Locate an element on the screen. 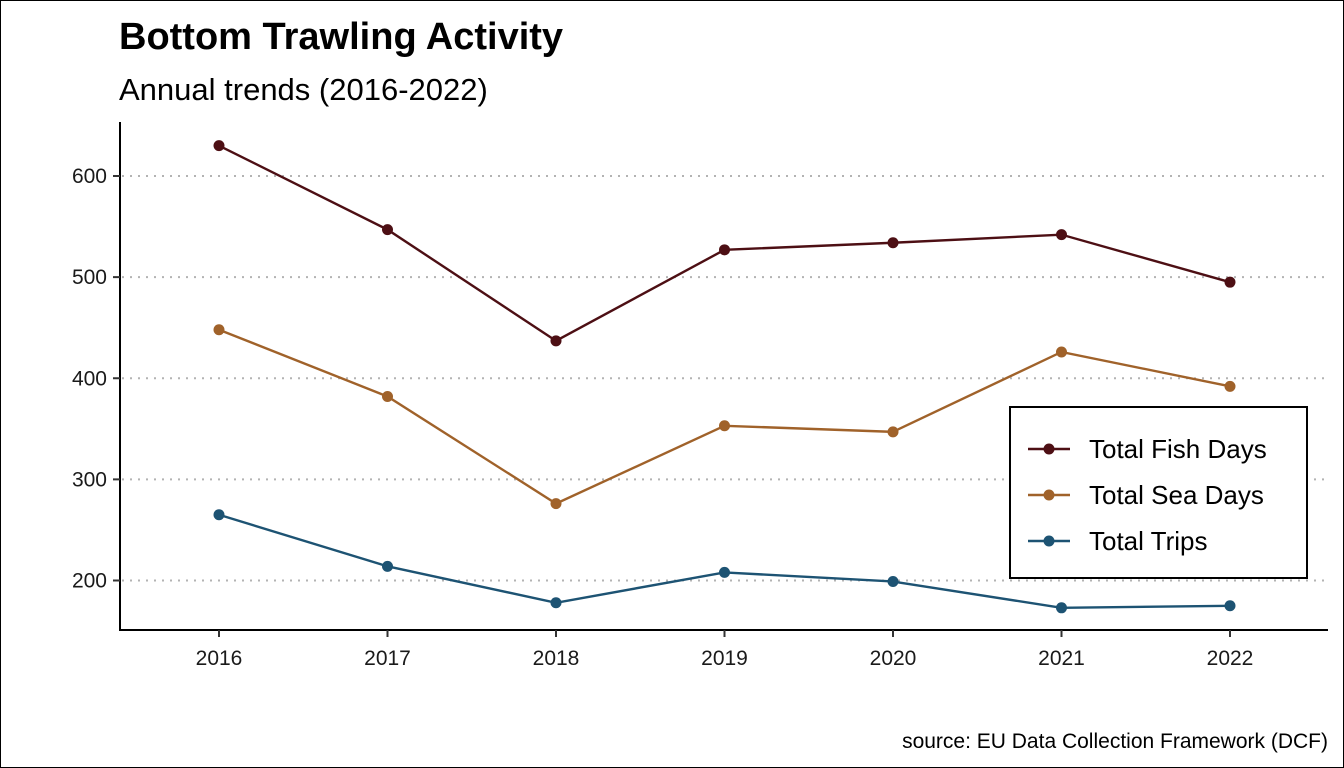 Image resolution: width=1344 pixels, height=768 pixels. y-tick-label: 600 is located at coordinates (89, 176).